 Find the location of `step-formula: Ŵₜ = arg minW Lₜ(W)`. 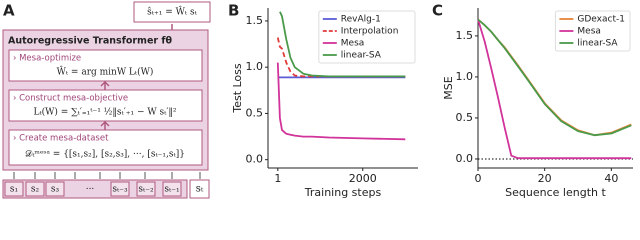

step-formula: Ŵₜ = arg minW Lₜ(W) is located at coordinates (105, 72).